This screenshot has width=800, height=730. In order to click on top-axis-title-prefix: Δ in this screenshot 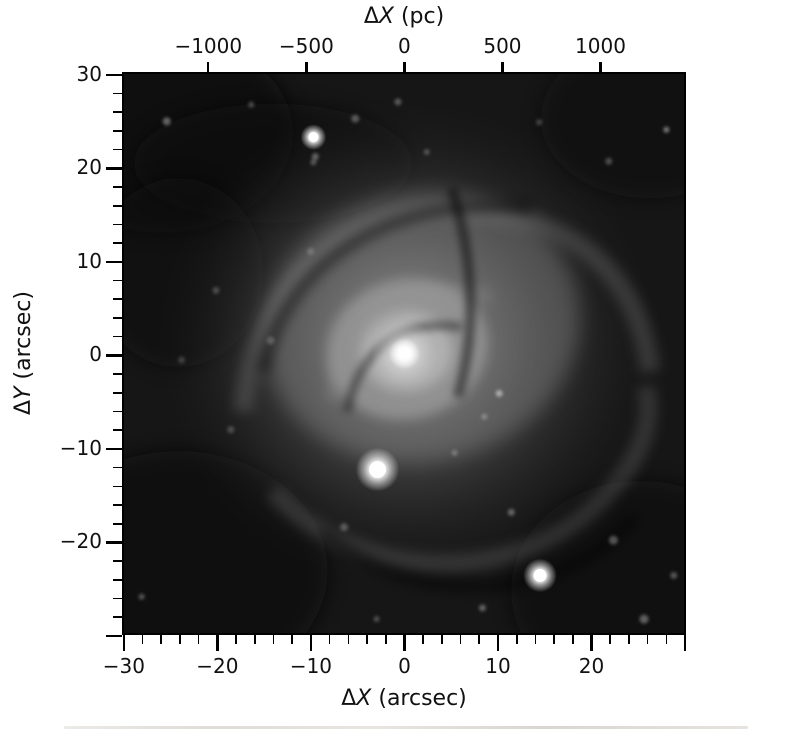, I will do `click(371, 16)`.